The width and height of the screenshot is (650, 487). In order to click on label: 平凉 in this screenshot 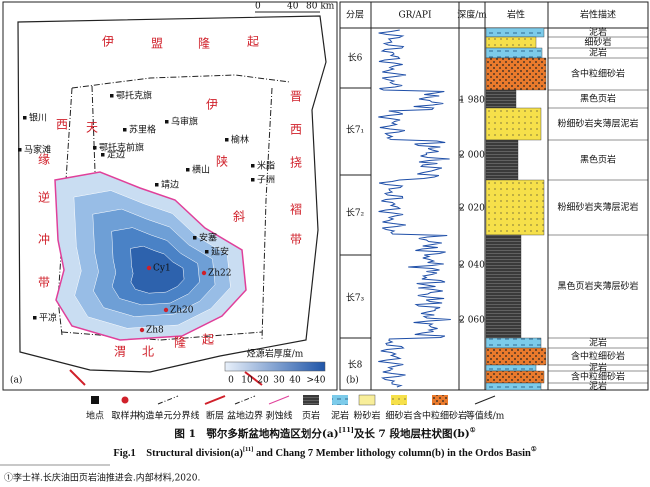, I will do `click(48, 318)`.